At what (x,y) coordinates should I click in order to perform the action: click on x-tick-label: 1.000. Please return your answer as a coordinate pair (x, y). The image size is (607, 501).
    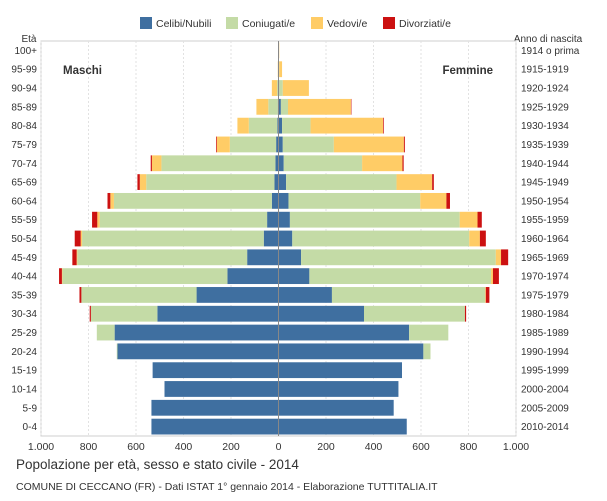
    Looking at the image, I should click on (516, 447).